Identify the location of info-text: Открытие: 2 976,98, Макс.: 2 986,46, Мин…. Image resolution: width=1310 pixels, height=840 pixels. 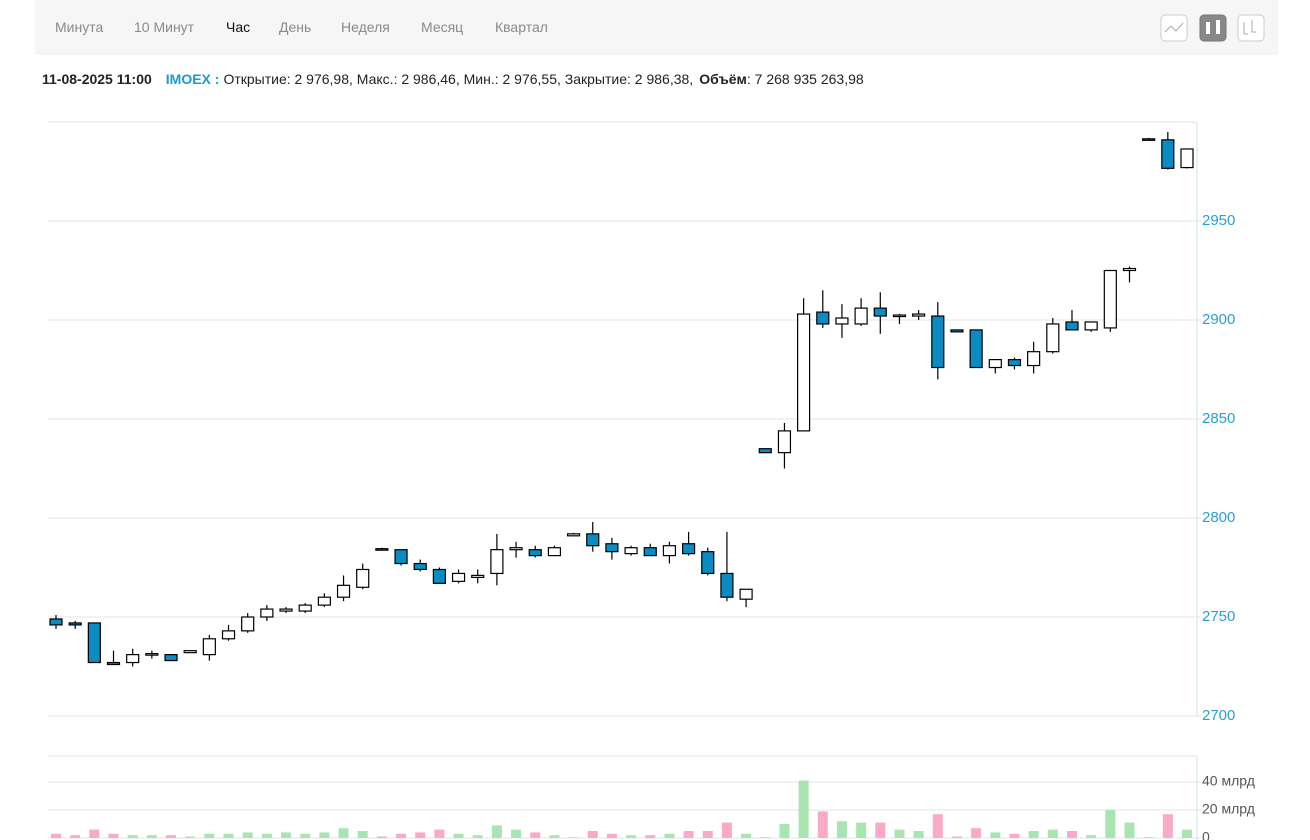
(458, 79).